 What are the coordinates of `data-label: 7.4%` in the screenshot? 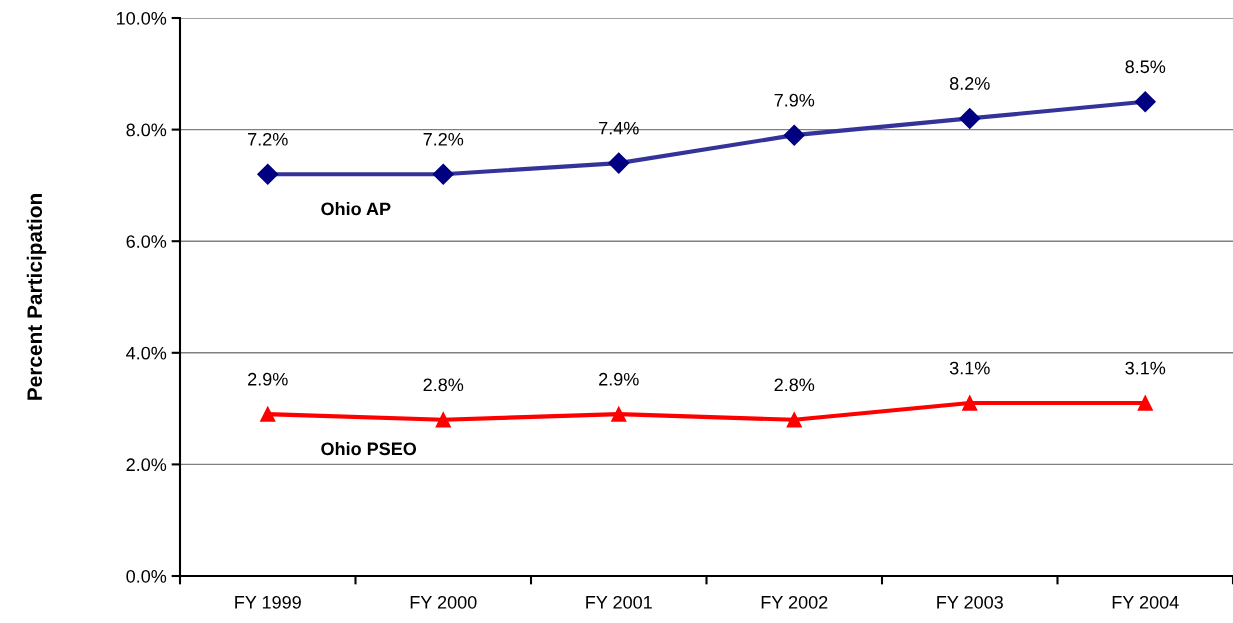 It's located at (619, 128).